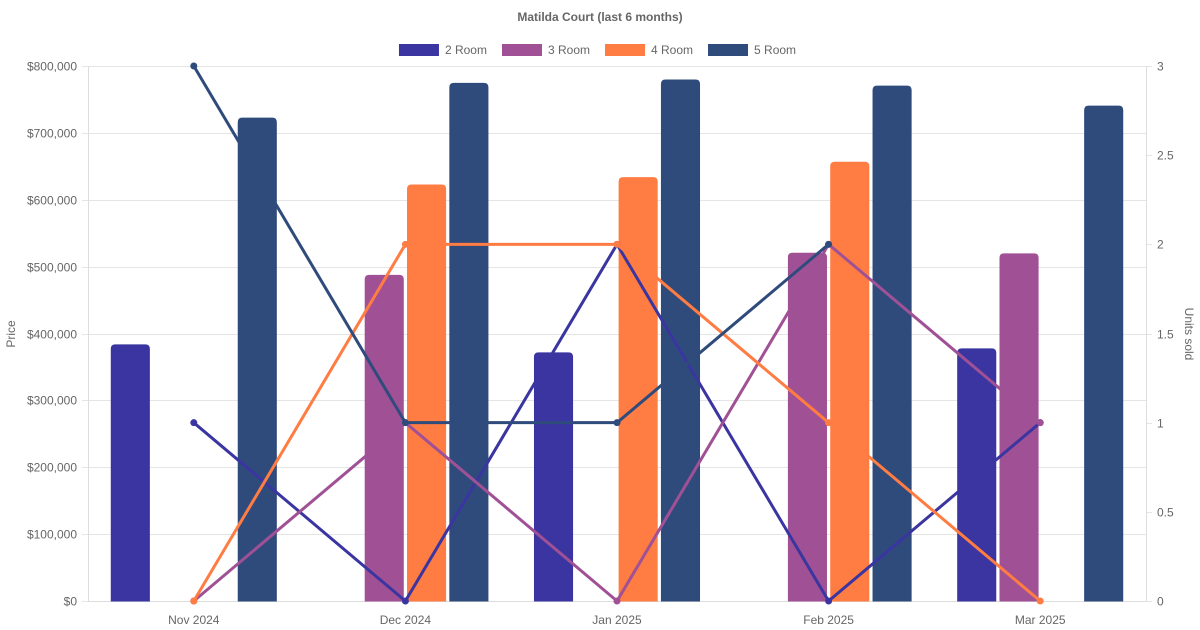 The width and height of the screenshot is (1200, 630). What do you see at coordinates (752, 50) in the screenshot?
I see `legend-item-5-room: 5 Room` at bounding box center [752, 50].